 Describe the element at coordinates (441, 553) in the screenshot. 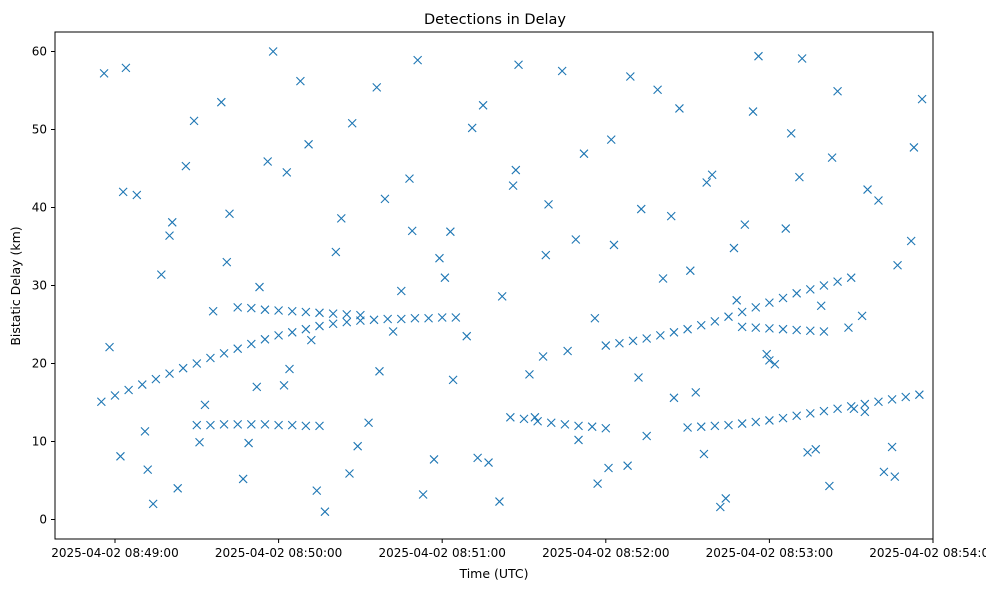

I see `x-tick-label: 2025-04-02 08:51:00` at that location.